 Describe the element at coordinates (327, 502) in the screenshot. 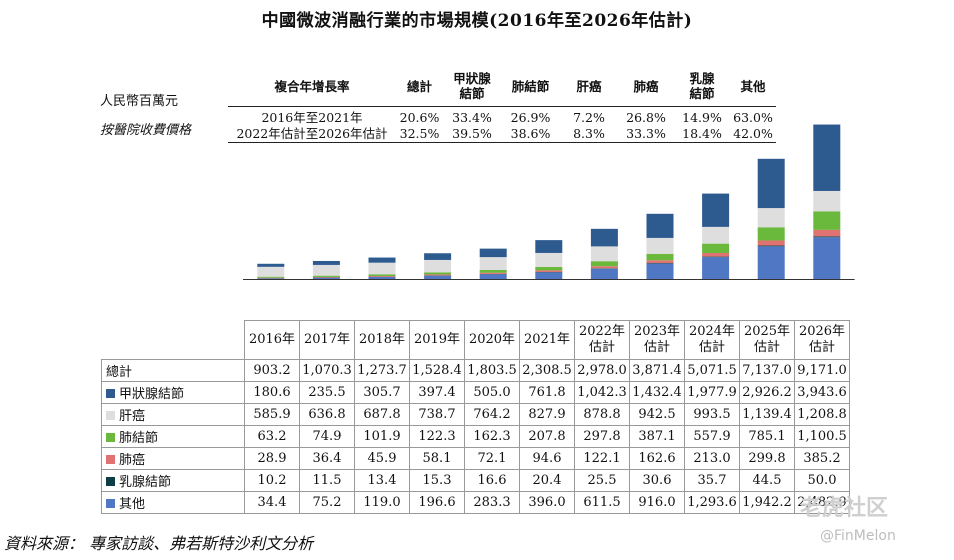

I see `data-label: 75.2` at that location.